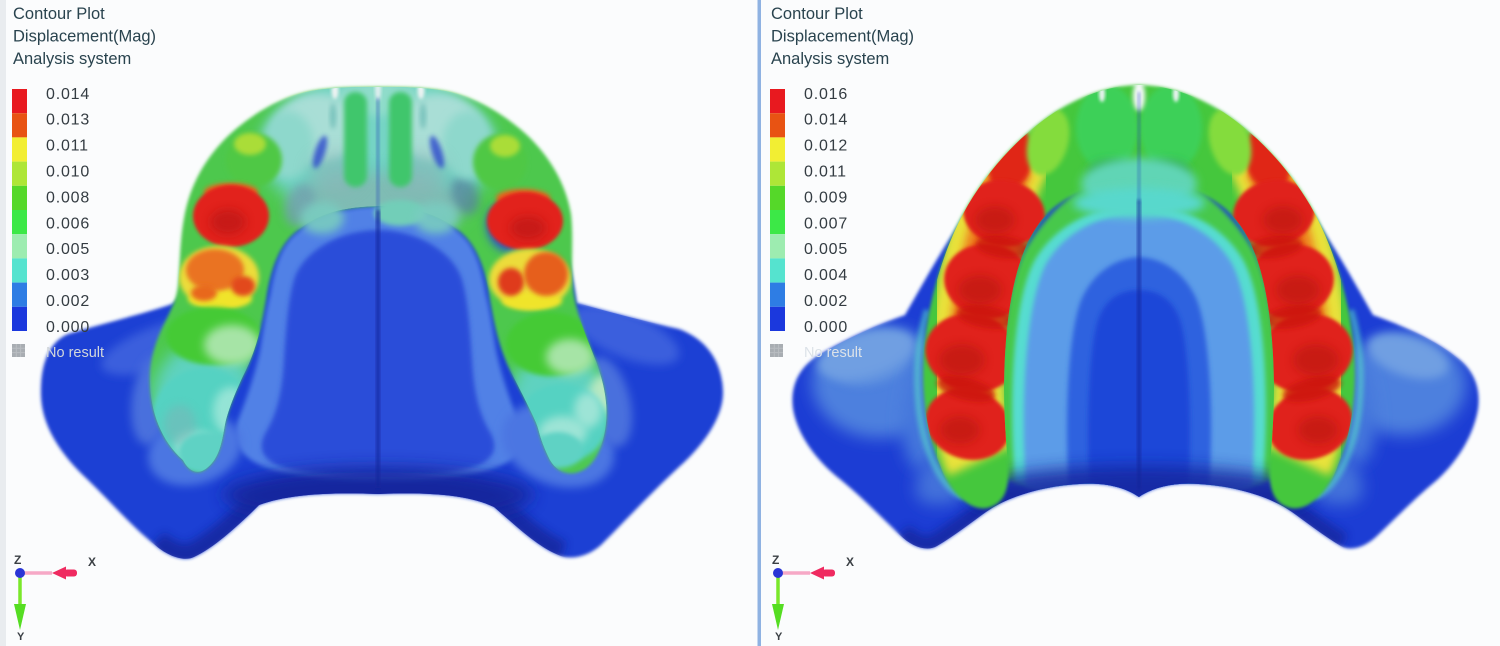 The image size is (1500, 646). I want to click on svg-text: 0.016, so click(826, 94).